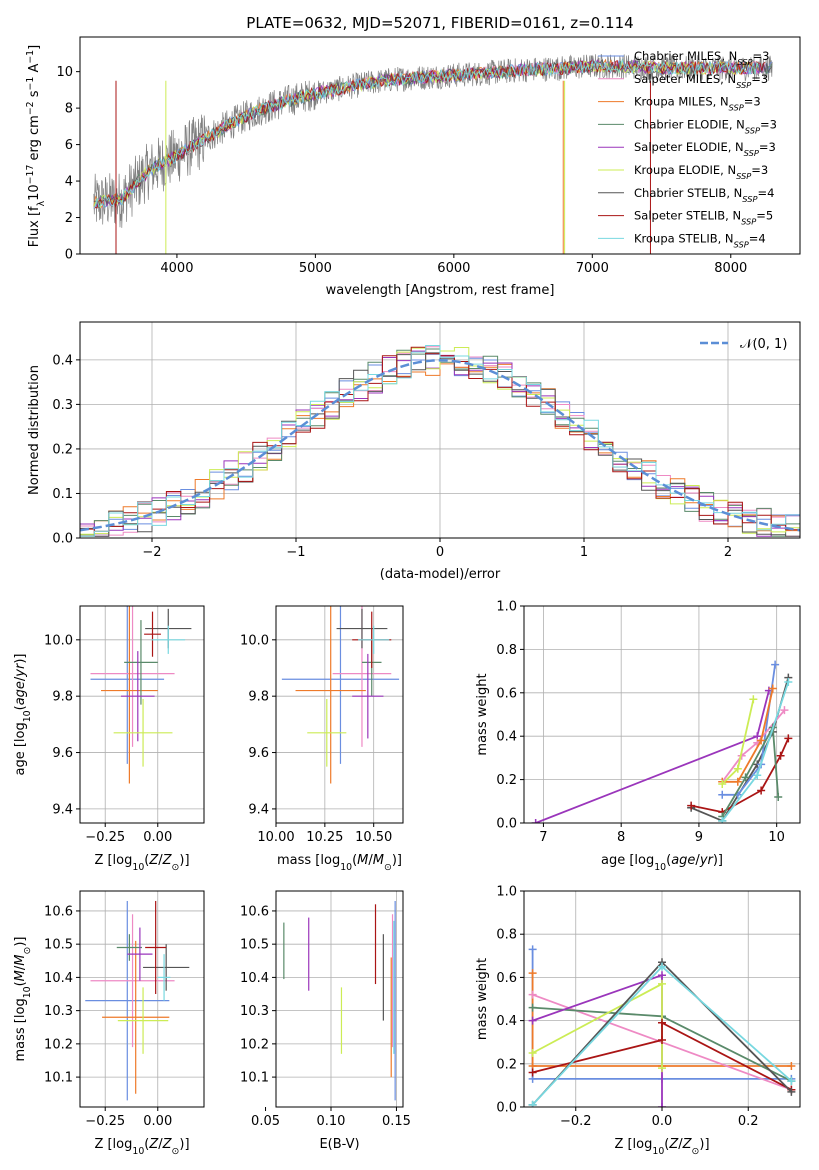 This screenshot has height=1170, width=819. I want to click on weights_vs_age-plot-area, so click(662, 714).